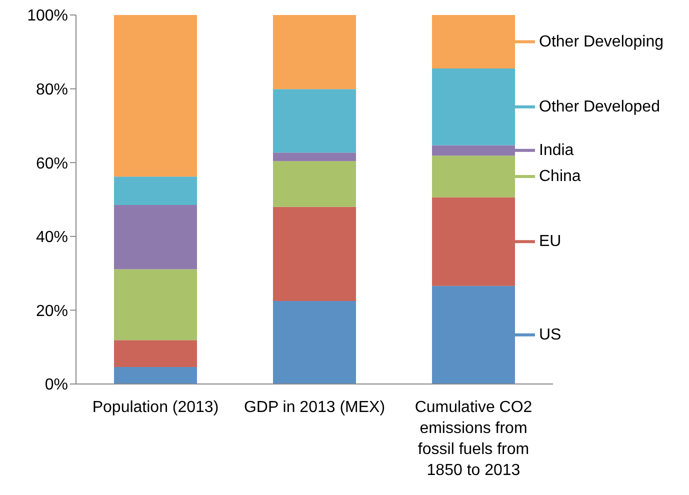  What do you see at coordinates (155, 407) in the screenshot?
I see `x-tick-label: Population (2013)` at bounding box center [155, 407].